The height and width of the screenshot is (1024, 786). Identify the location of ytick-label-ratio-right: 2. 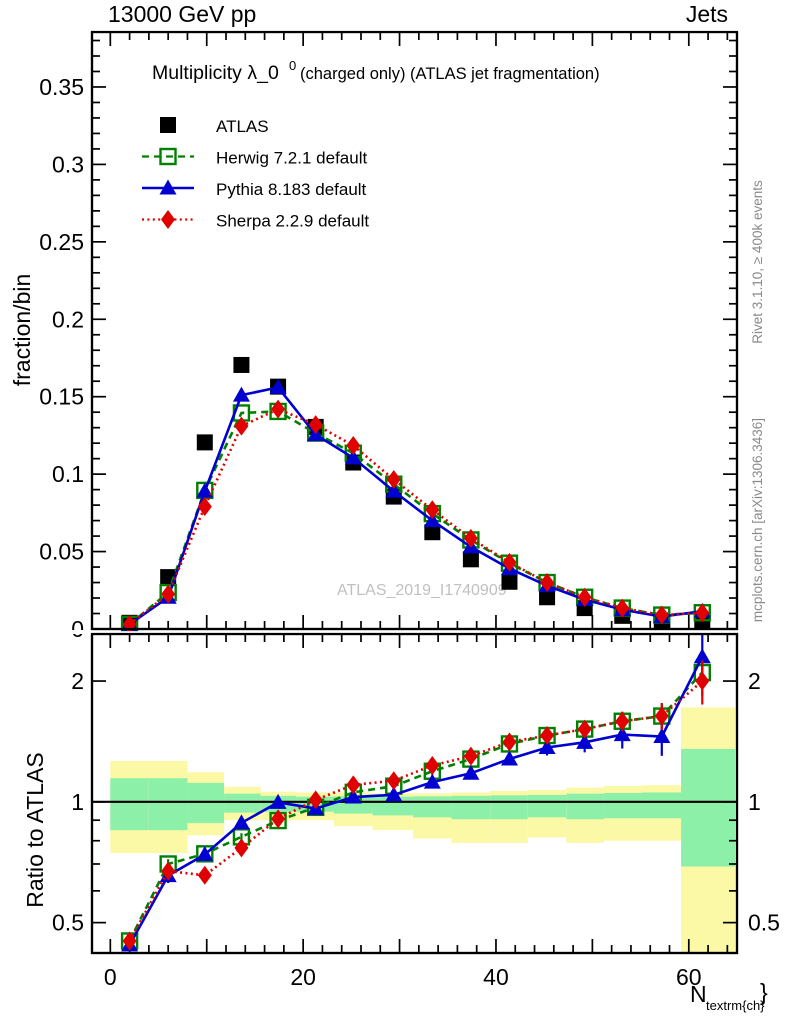
(754, 681).